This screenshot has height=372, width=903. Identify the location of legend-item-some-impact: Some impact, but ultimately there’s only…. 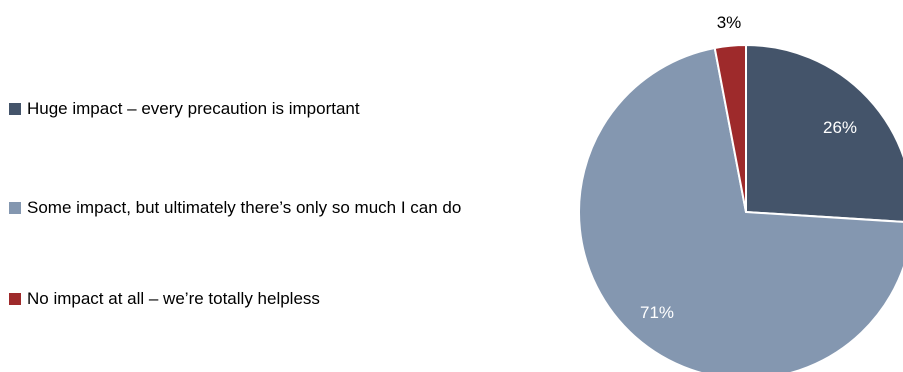
(243, 208).